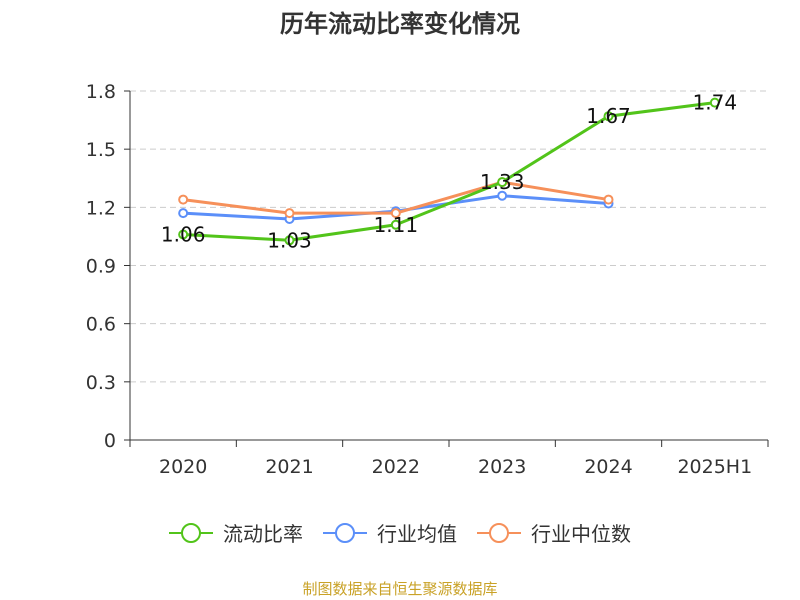  Describe the element at coordinates (101, 267) in the screenshot. I see `y-tick-label: 0.9` at that location.